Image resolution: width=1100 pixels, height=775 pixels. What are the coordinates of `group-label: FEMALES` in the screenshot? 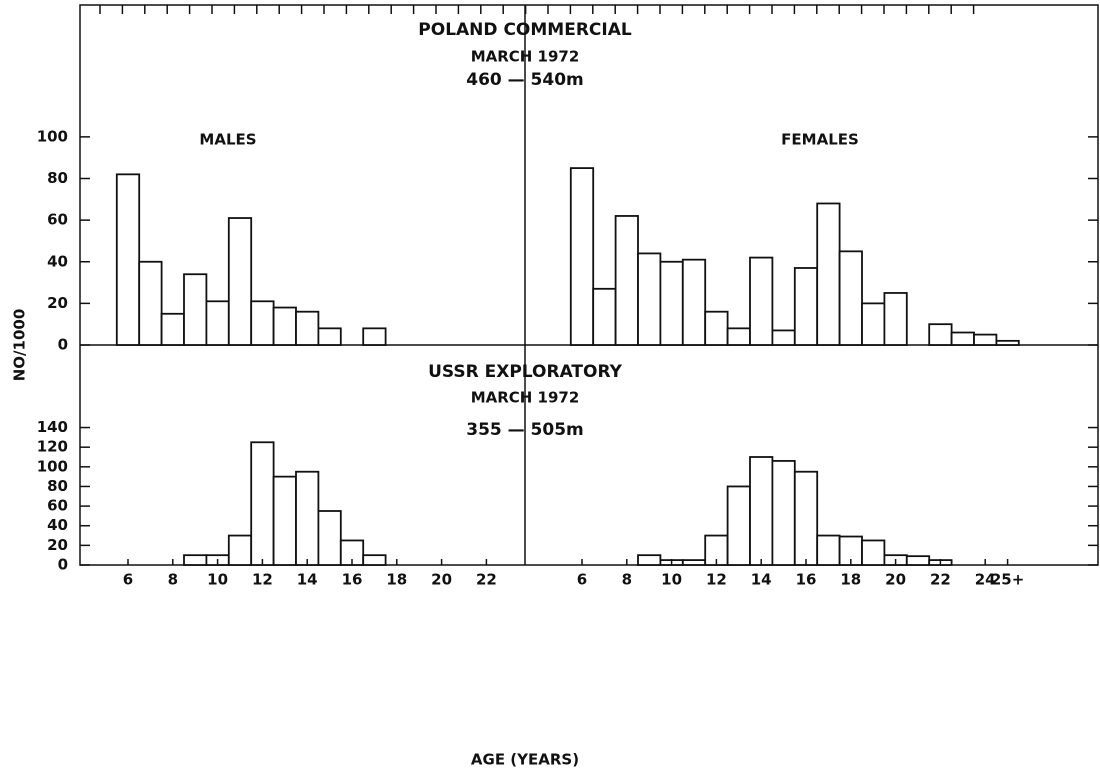 It's located at (820, 140).